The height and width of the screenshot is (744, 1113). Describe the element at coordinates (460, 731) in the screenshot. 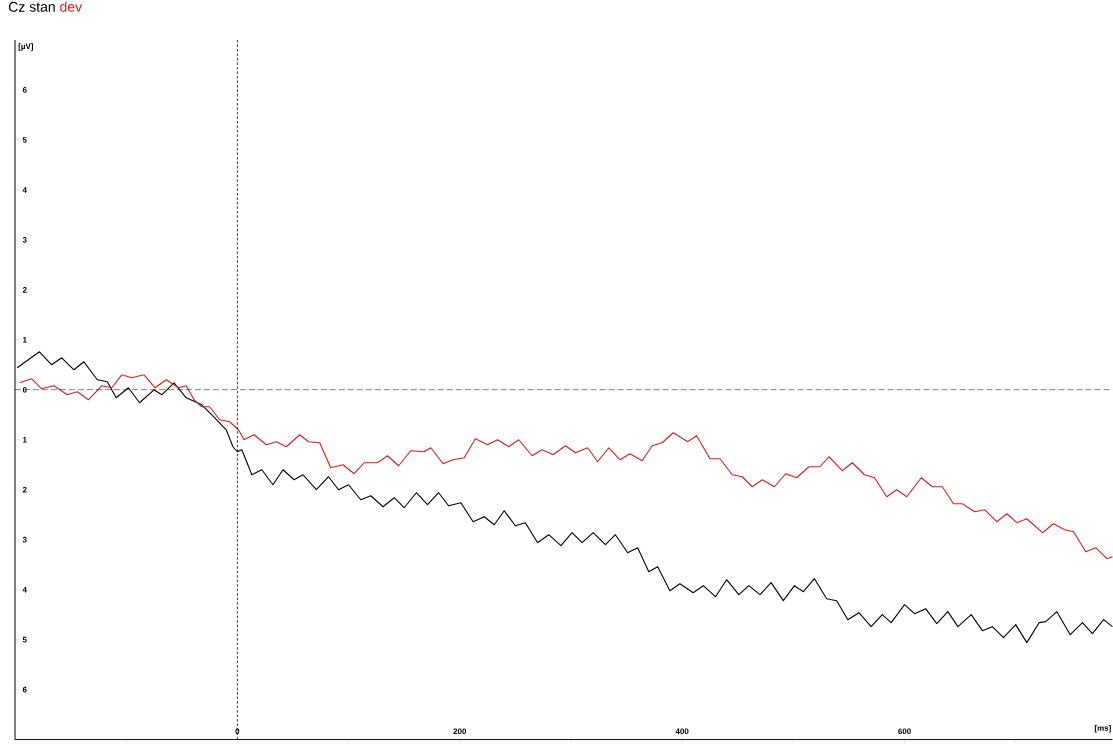

I see `x-tick-label: 200` at that location.